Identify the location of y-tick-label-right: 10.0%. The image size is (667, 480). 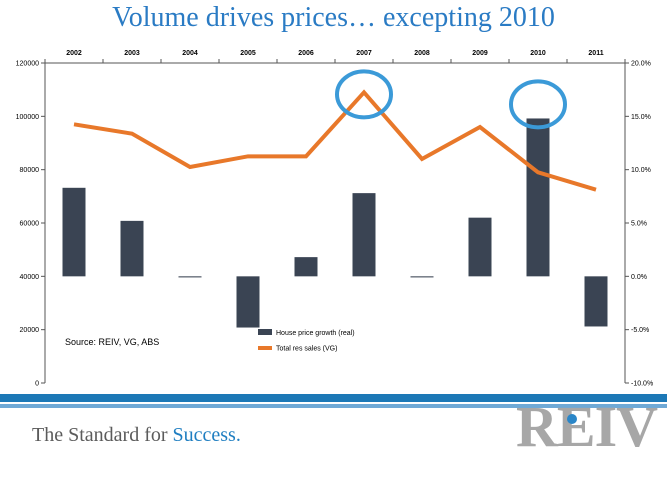
(641, 170).